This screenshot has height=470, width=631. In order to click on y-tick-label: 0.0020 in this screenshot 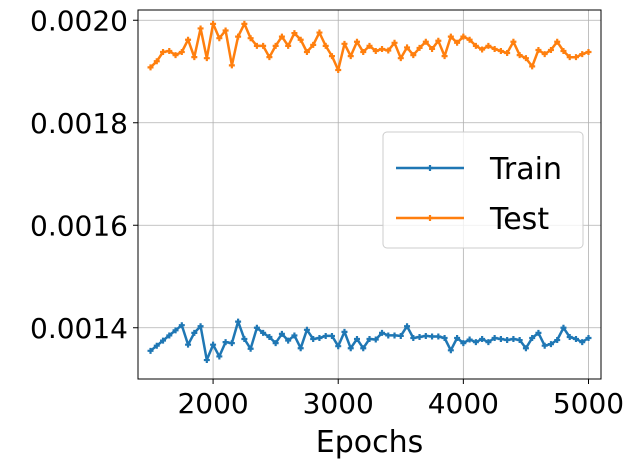, I will do `click(79, 20)`.